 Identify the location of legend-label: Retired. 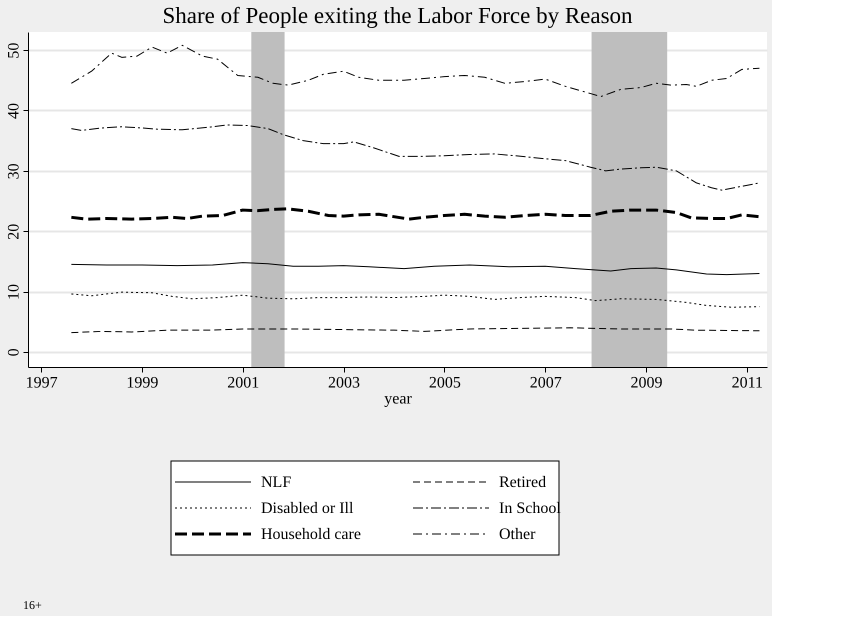
(522, 482).